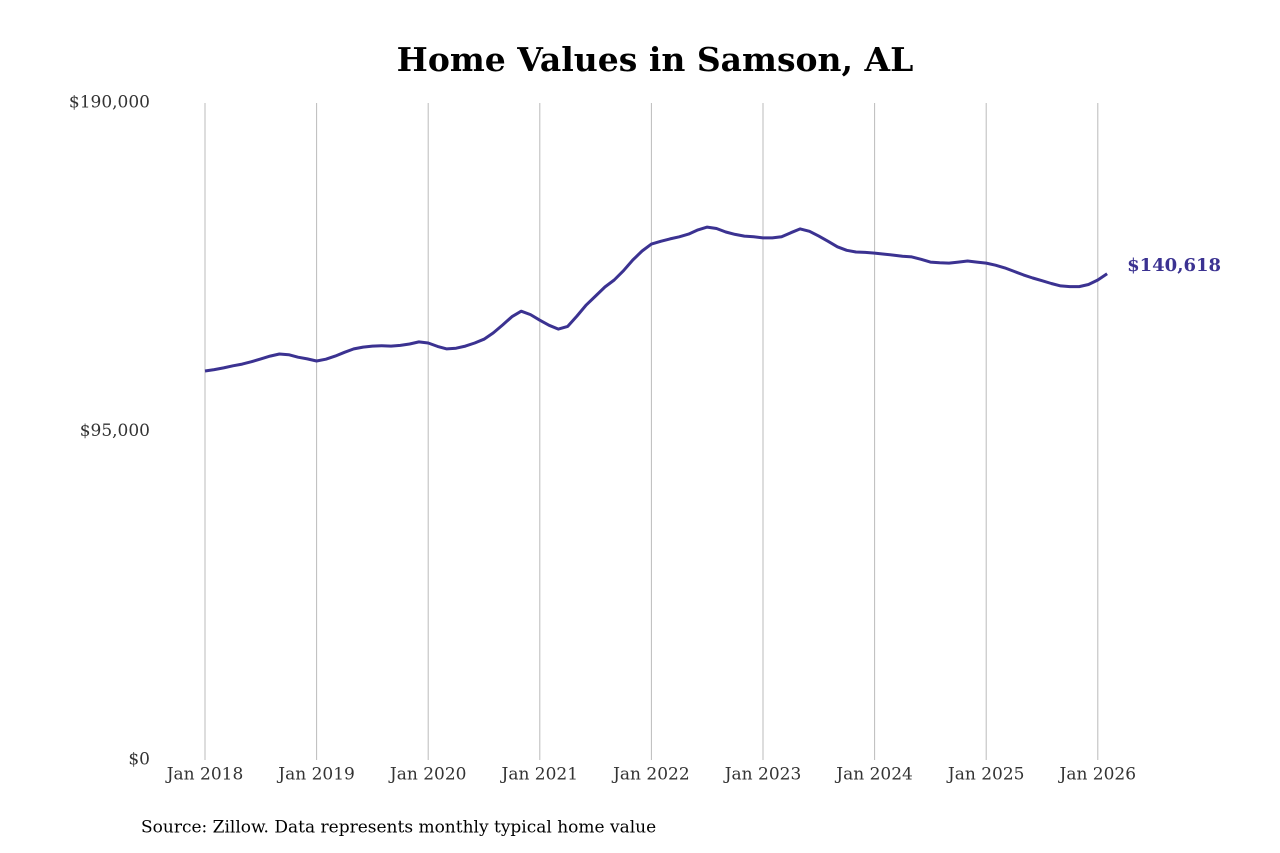  I want to click on y-tick-label: $0, so click(139, 760).